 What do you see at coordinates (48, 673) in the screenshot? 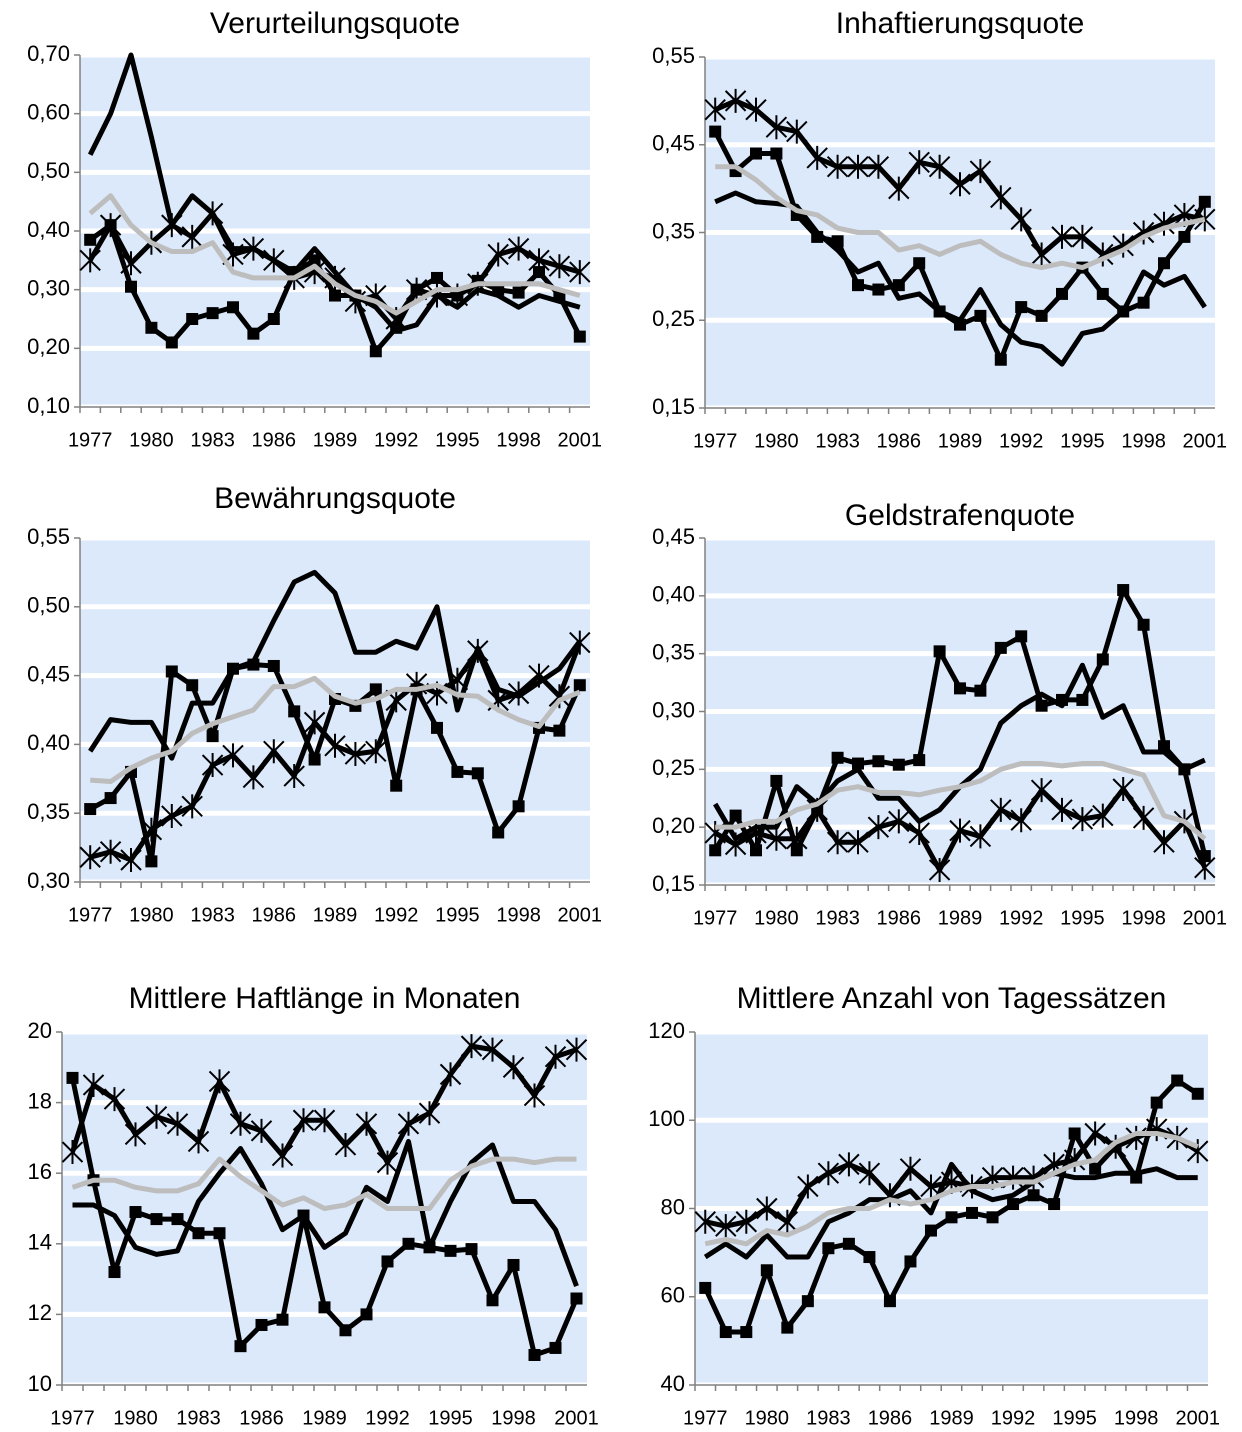
I see `y-tick-label: 0,45` at bounding box center [48, 673].